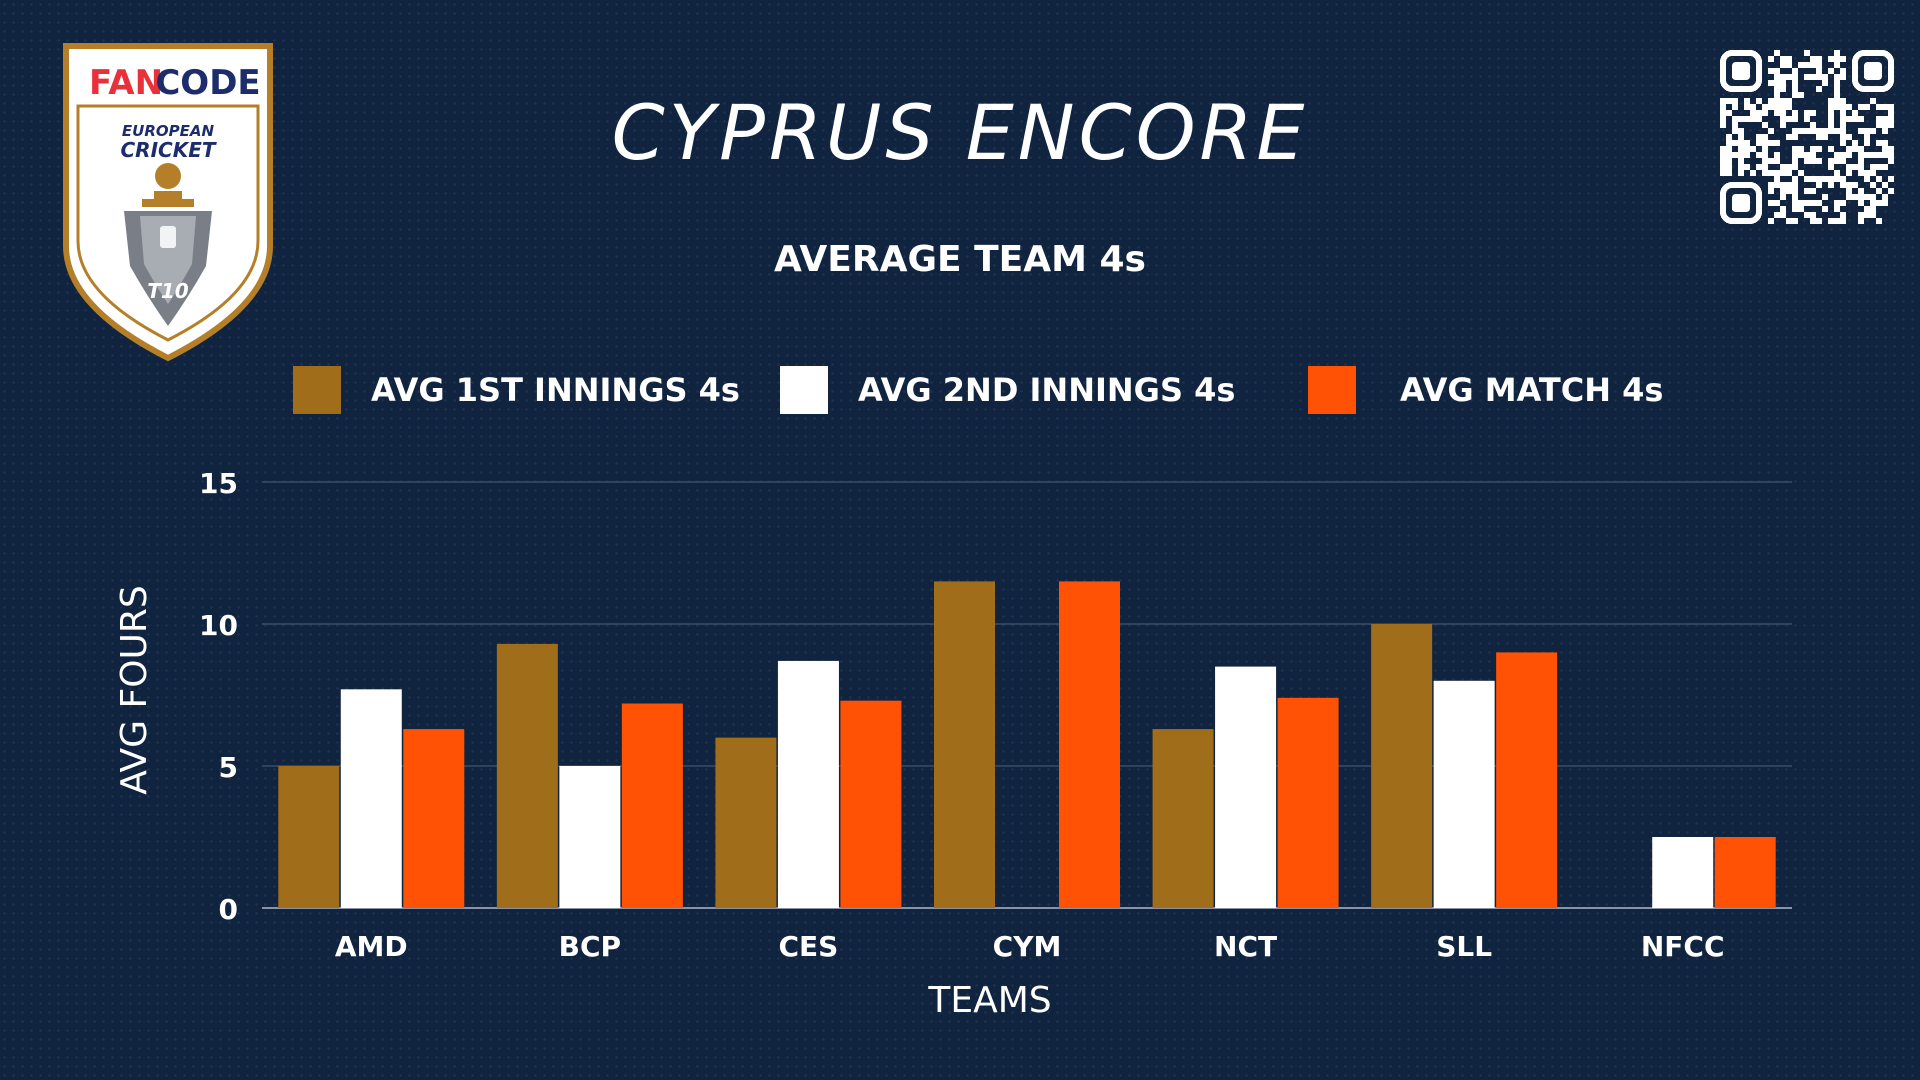 This screenshot has width=1920, height=1080. Describe the element at coordinates (218, 483) in the screenshot. I see `y-tick-label: 15` at that location.